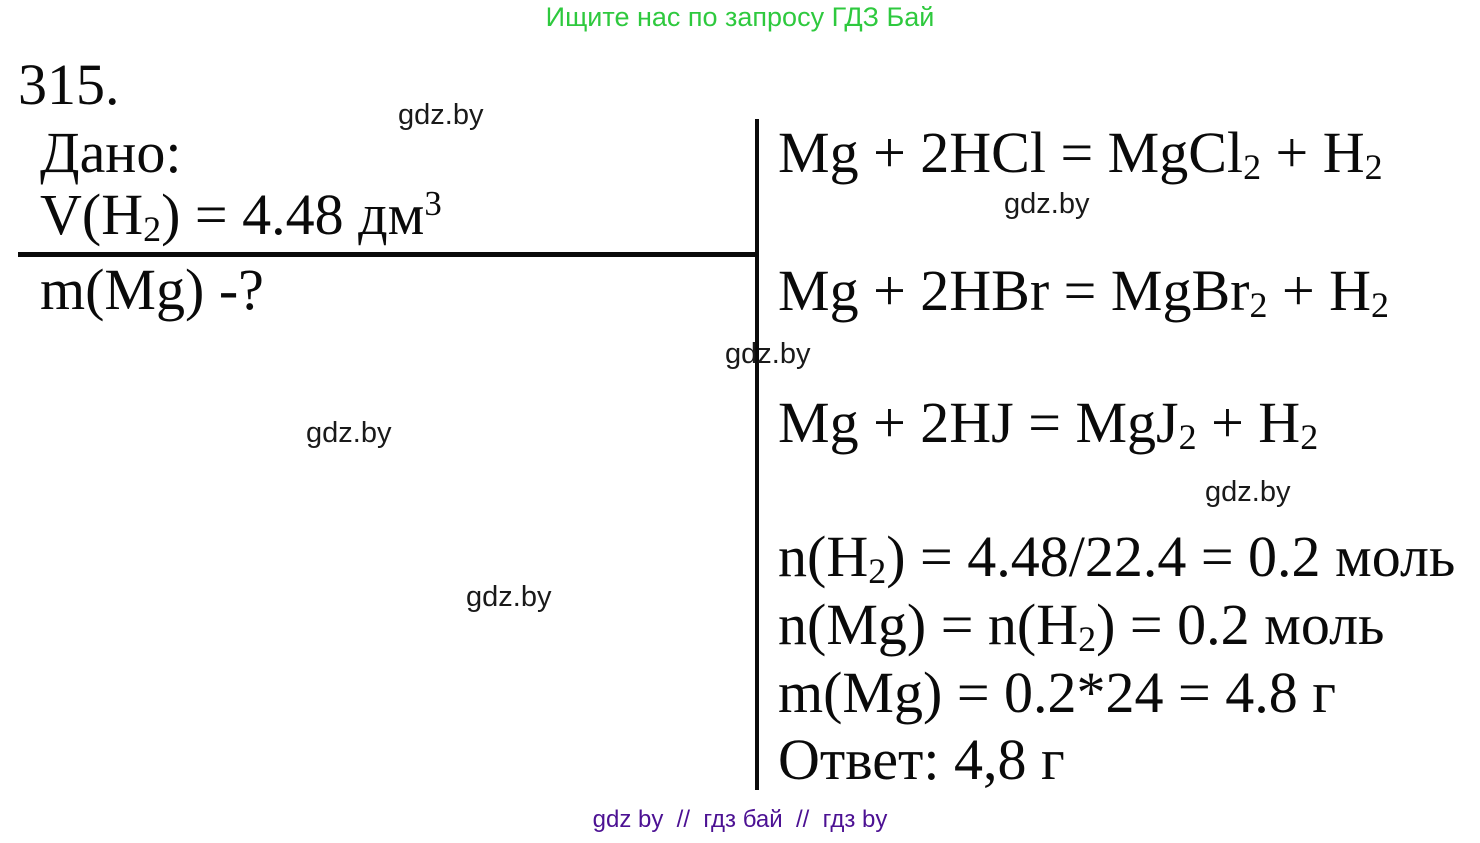 Image resolution: width=1480 pixels, height=843 pixels. What do you see at coordinates (928, 624) in the screenshot?
I see `calculation-text: n(Mg) = n(H` at bounding box center [928, 624].